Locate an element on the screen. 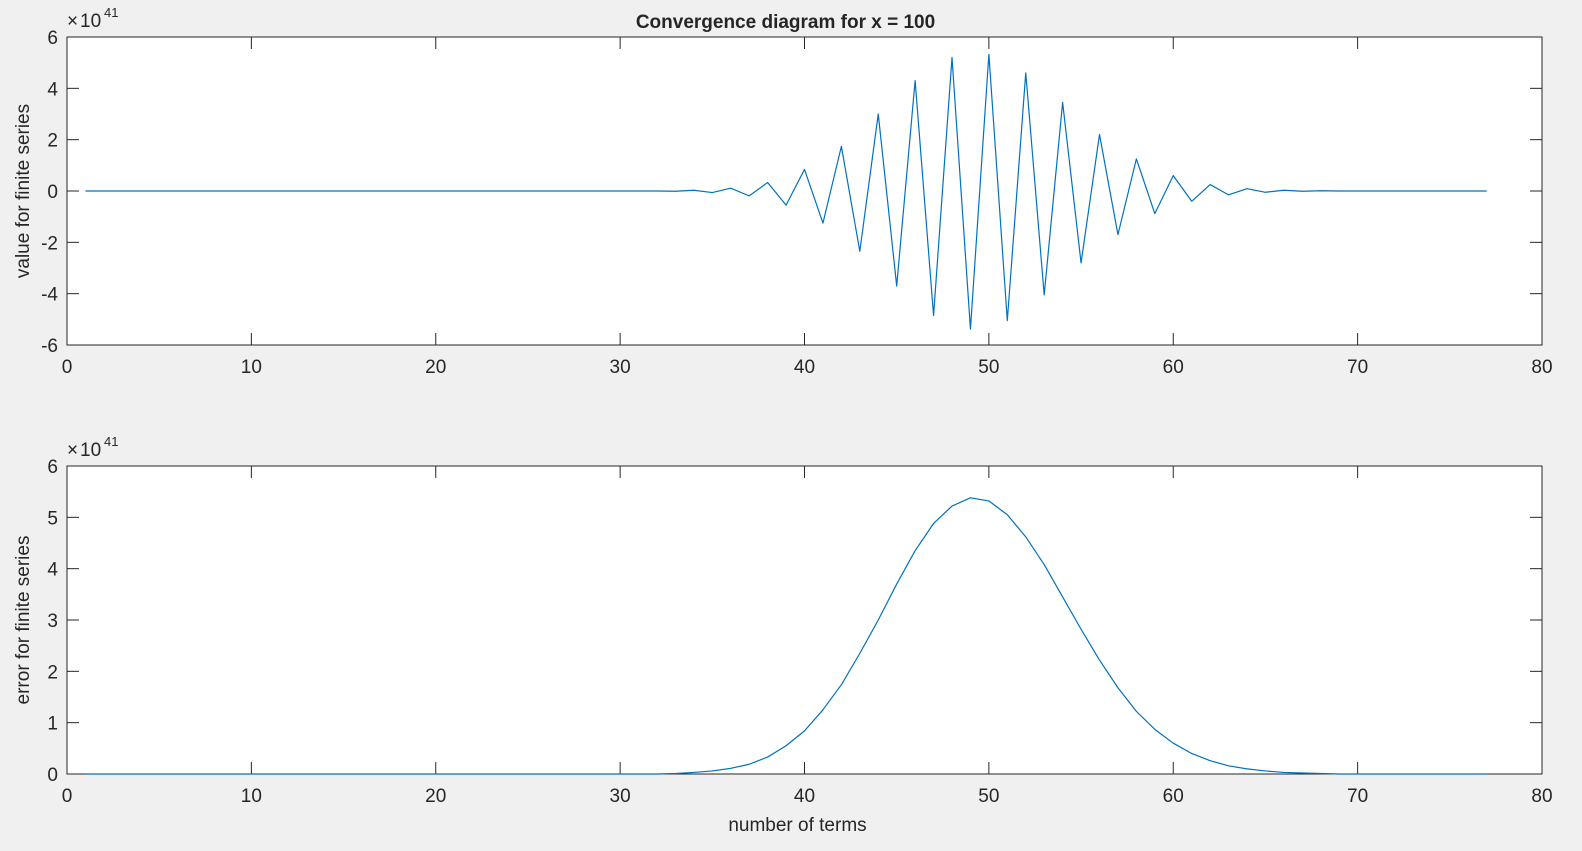  y-tick-label: 5 is located at coordinates (52, 518).